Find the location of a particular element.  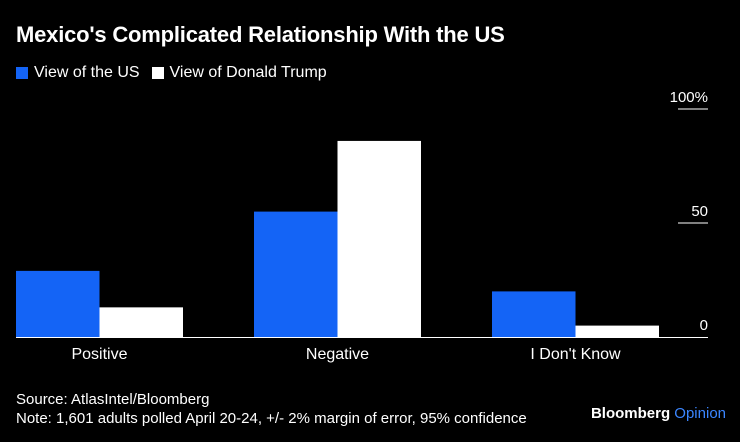

y-tick-label-0: 0 is located at coordinates (704, 325).